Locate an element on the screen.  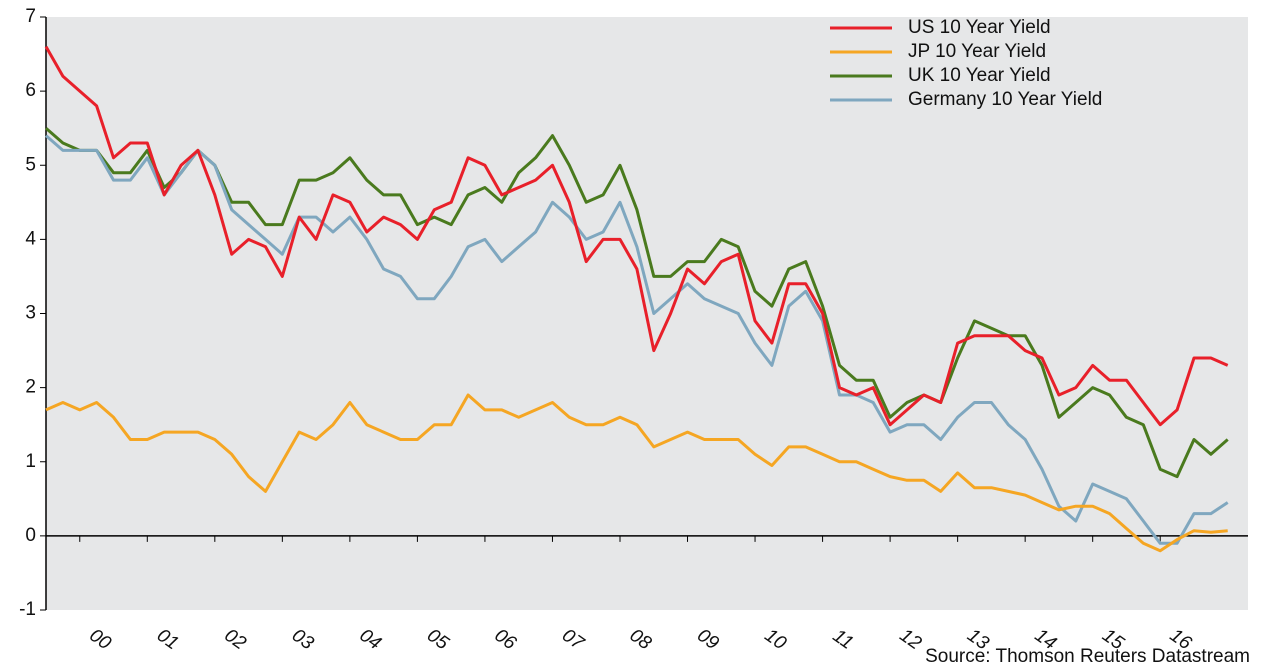
x-tick-label: 00 is located at coordinates (100, 640).